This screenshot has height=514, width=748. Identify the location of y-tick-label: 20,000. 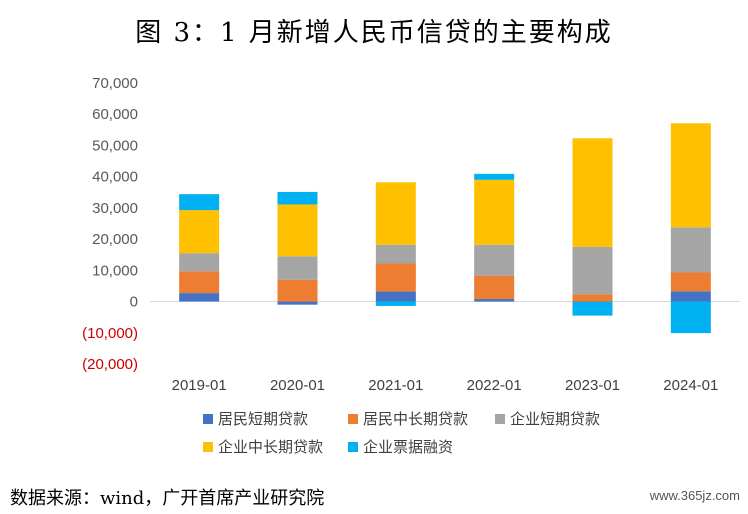
(115, 239).